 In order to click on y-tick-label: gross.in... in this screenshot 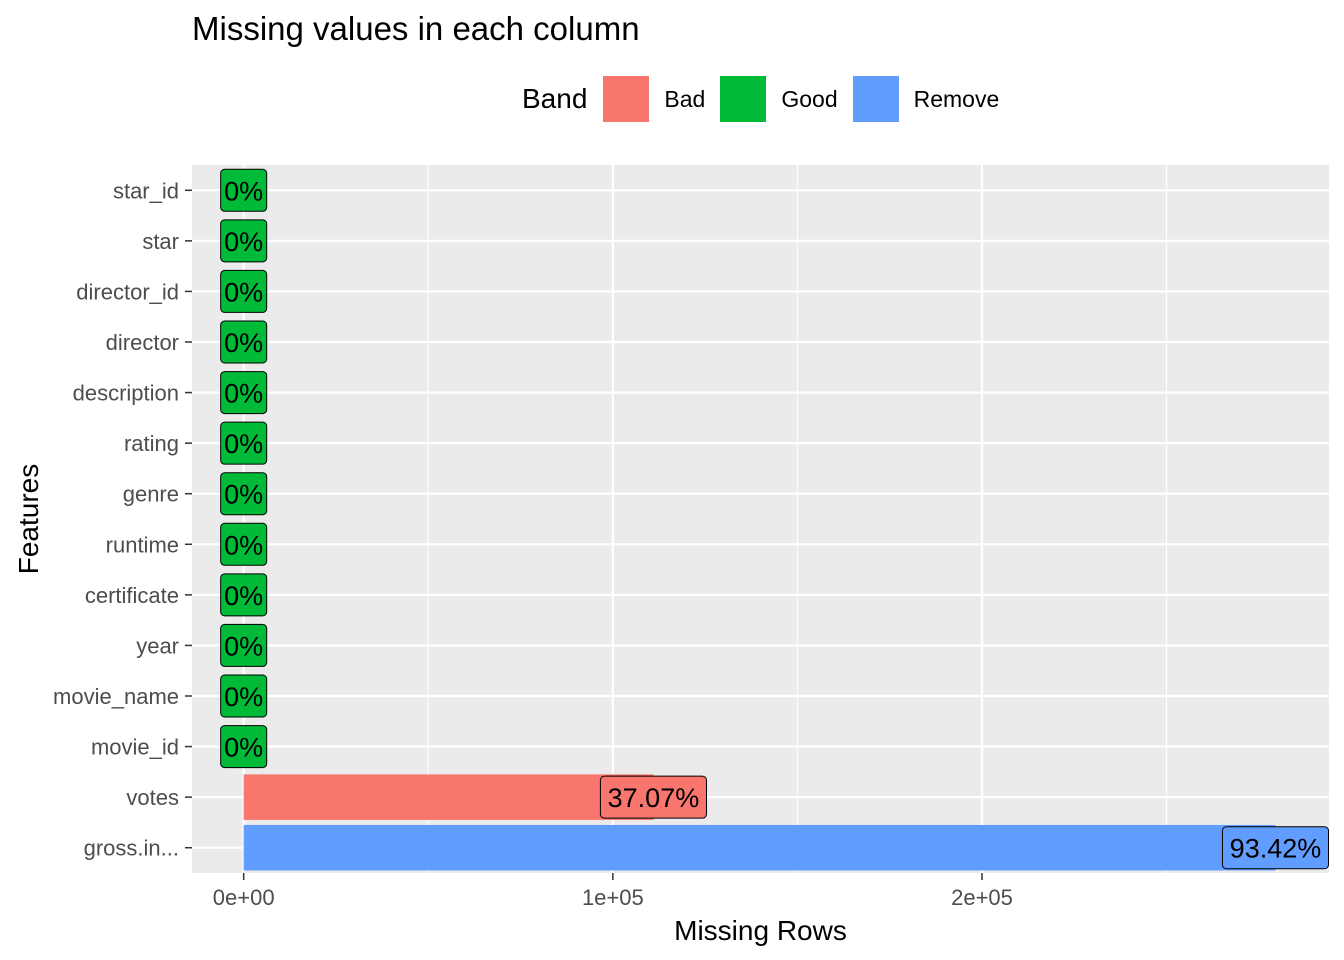, I will do `click(131, 848)`.